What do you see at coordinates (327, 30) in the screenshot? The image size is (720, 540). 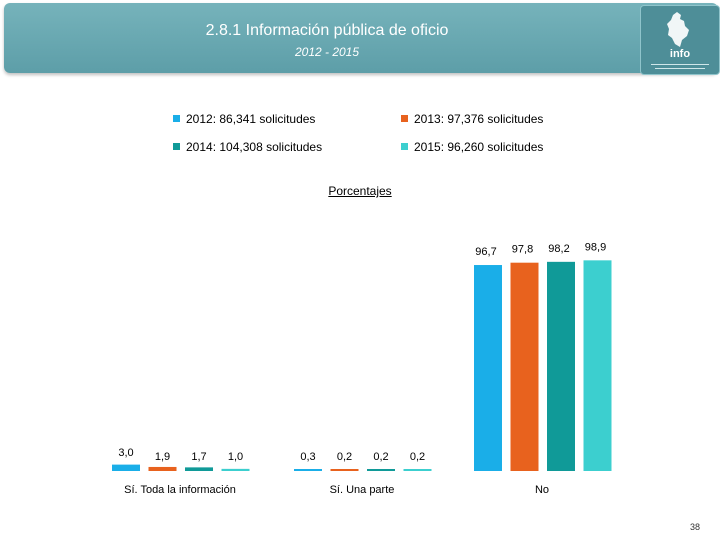 I see `page-title: 2.8.1 Información pública de oficio` at bounding box center [327, 30].